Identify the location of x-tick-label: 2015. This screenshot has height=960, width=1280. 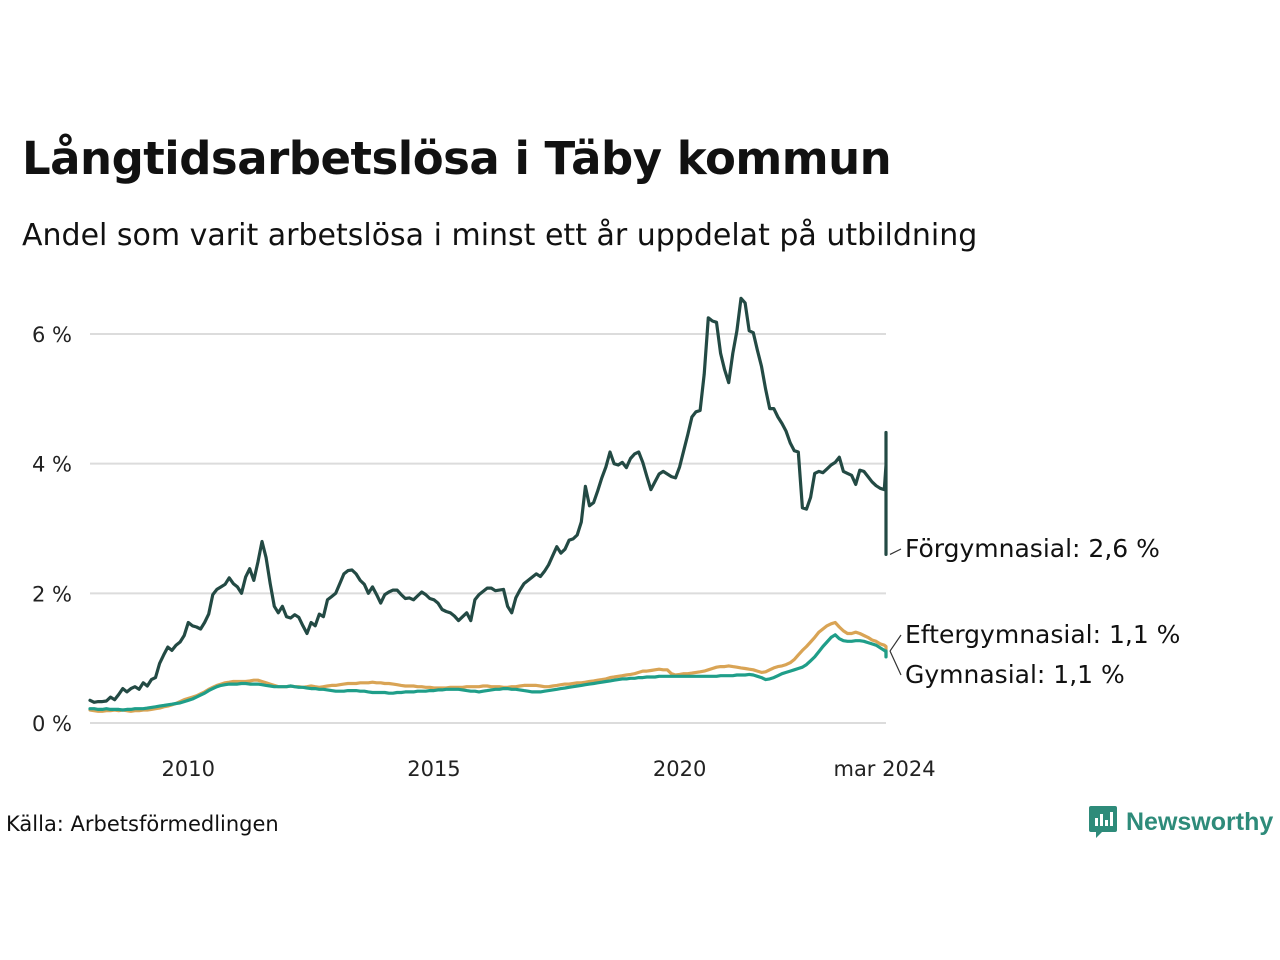
(433, 769).